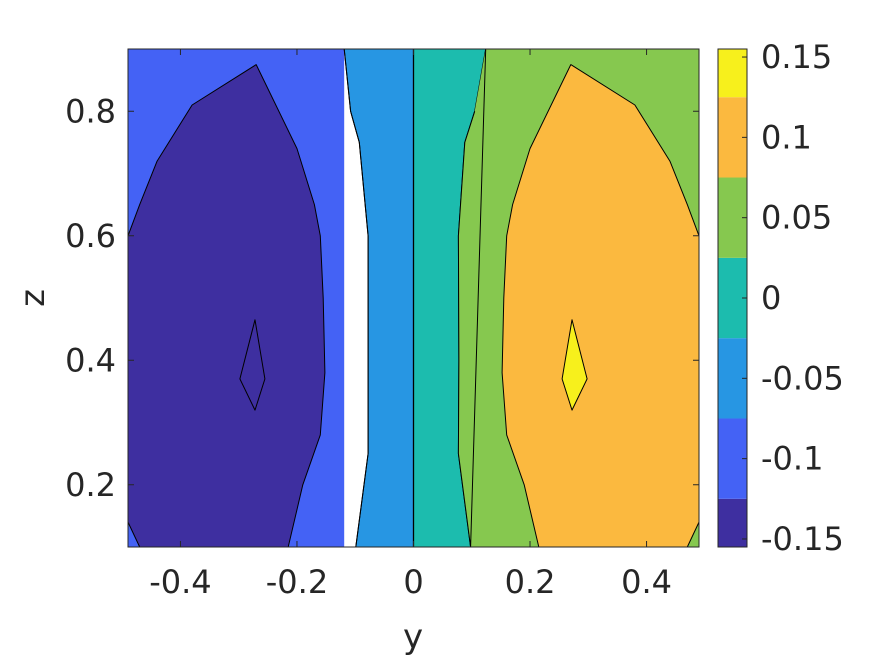  What do you see at coordinates (792, 459) in the screenshot?
I see `colorbar-tick-label: -0.1` at bounding box center [792, 459].